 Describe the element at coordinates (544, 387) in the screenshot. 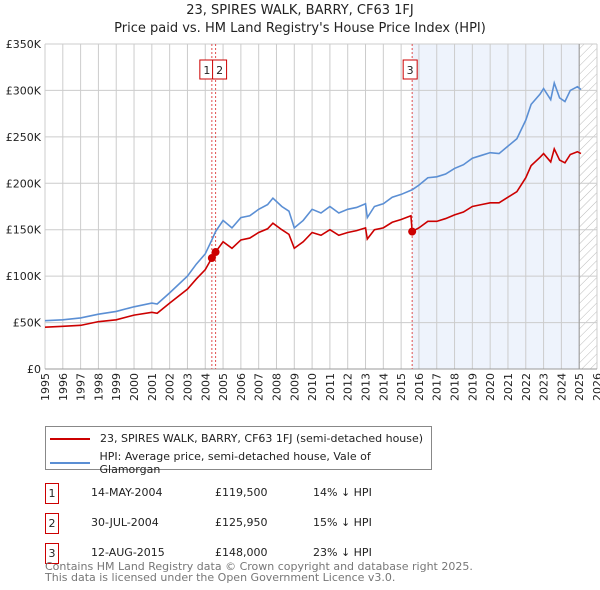

I see `x-tick-label: 2023` at that location.